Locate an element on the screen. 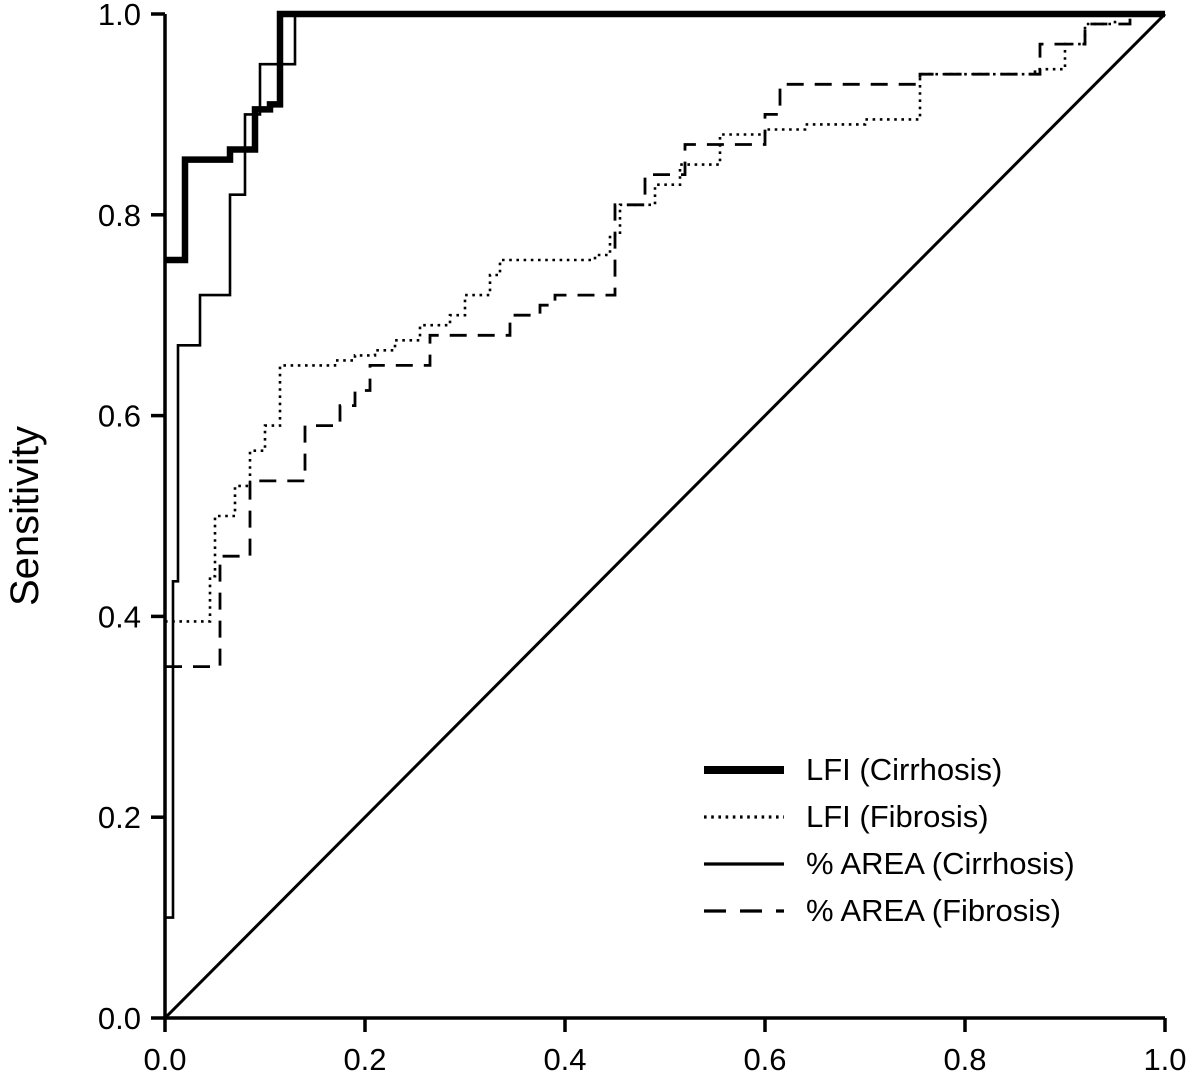  x-tick-label: 0.2 is located at coordinates (364, 1059).